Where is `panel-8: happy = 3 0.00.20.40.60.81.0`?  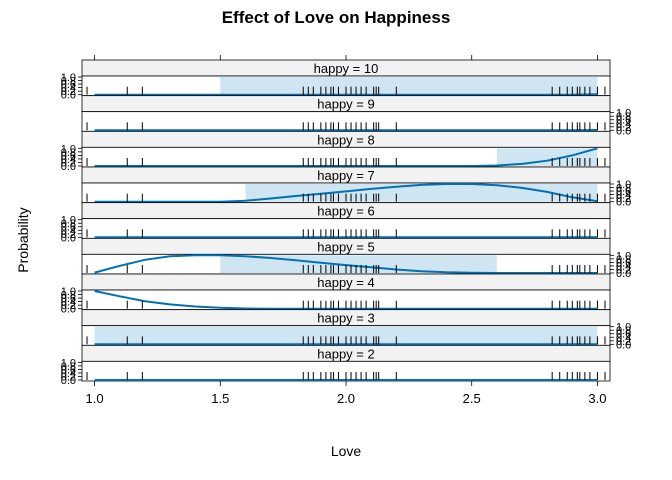
panel-8: happy = 3 0.00.20.40.60.81.0 is located at coordinates (356, 330).